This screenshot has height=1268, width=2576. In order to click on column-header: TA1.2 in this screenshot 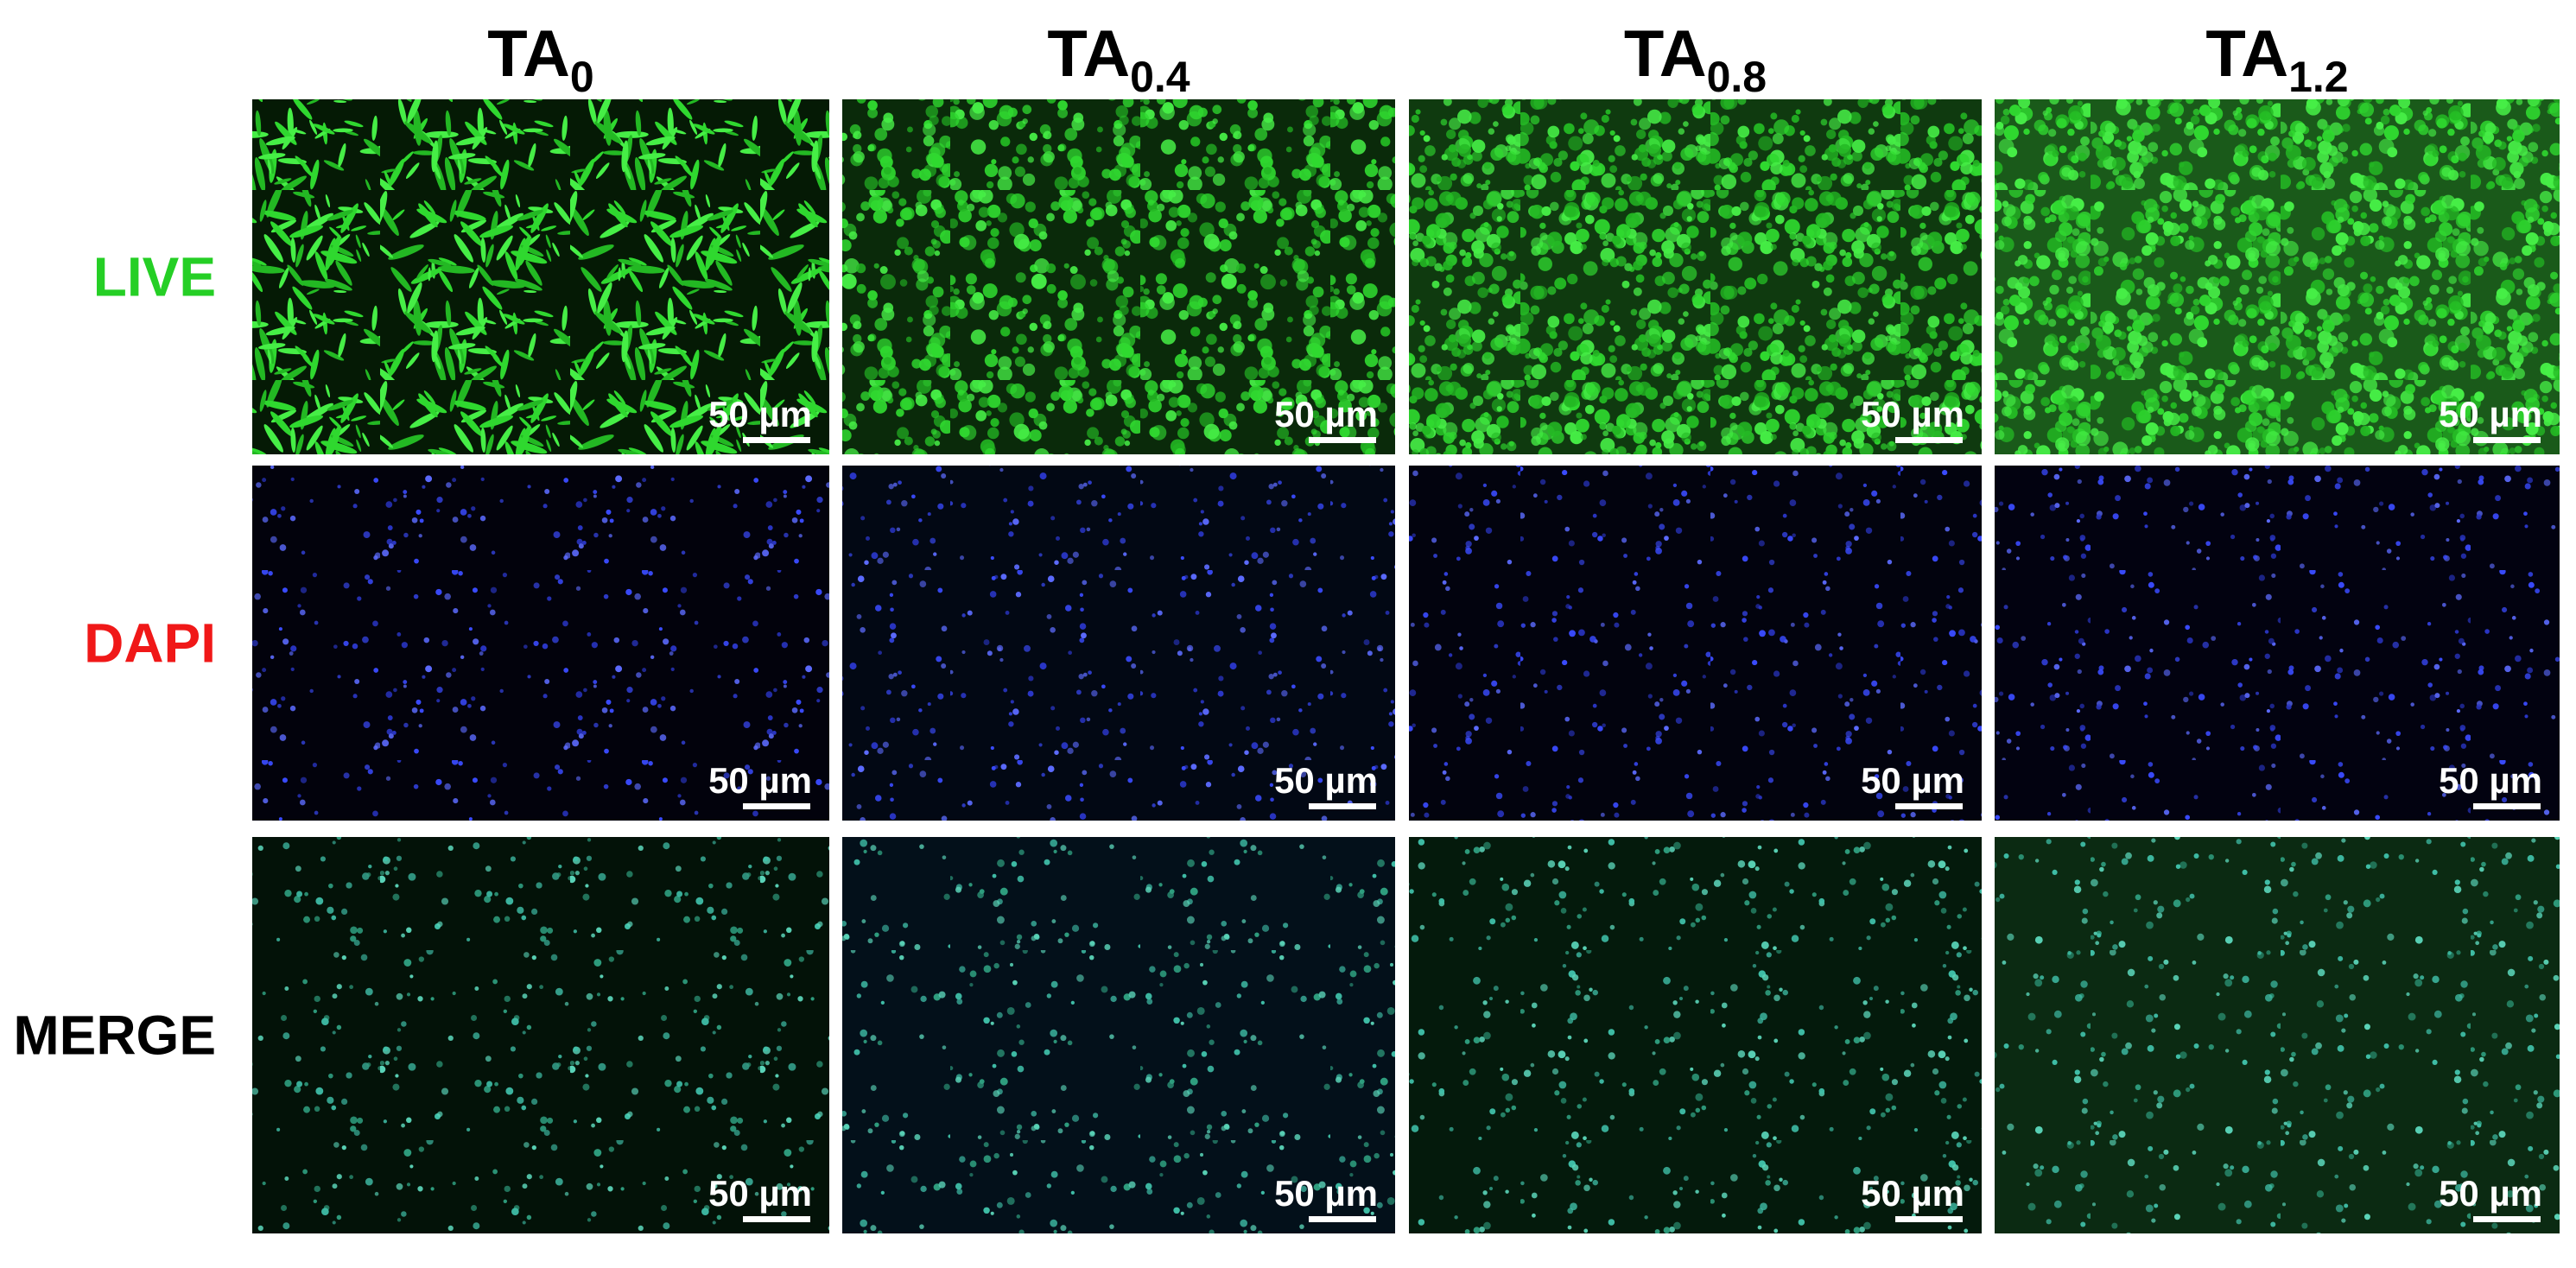, I will do `click(2276, 59)`.